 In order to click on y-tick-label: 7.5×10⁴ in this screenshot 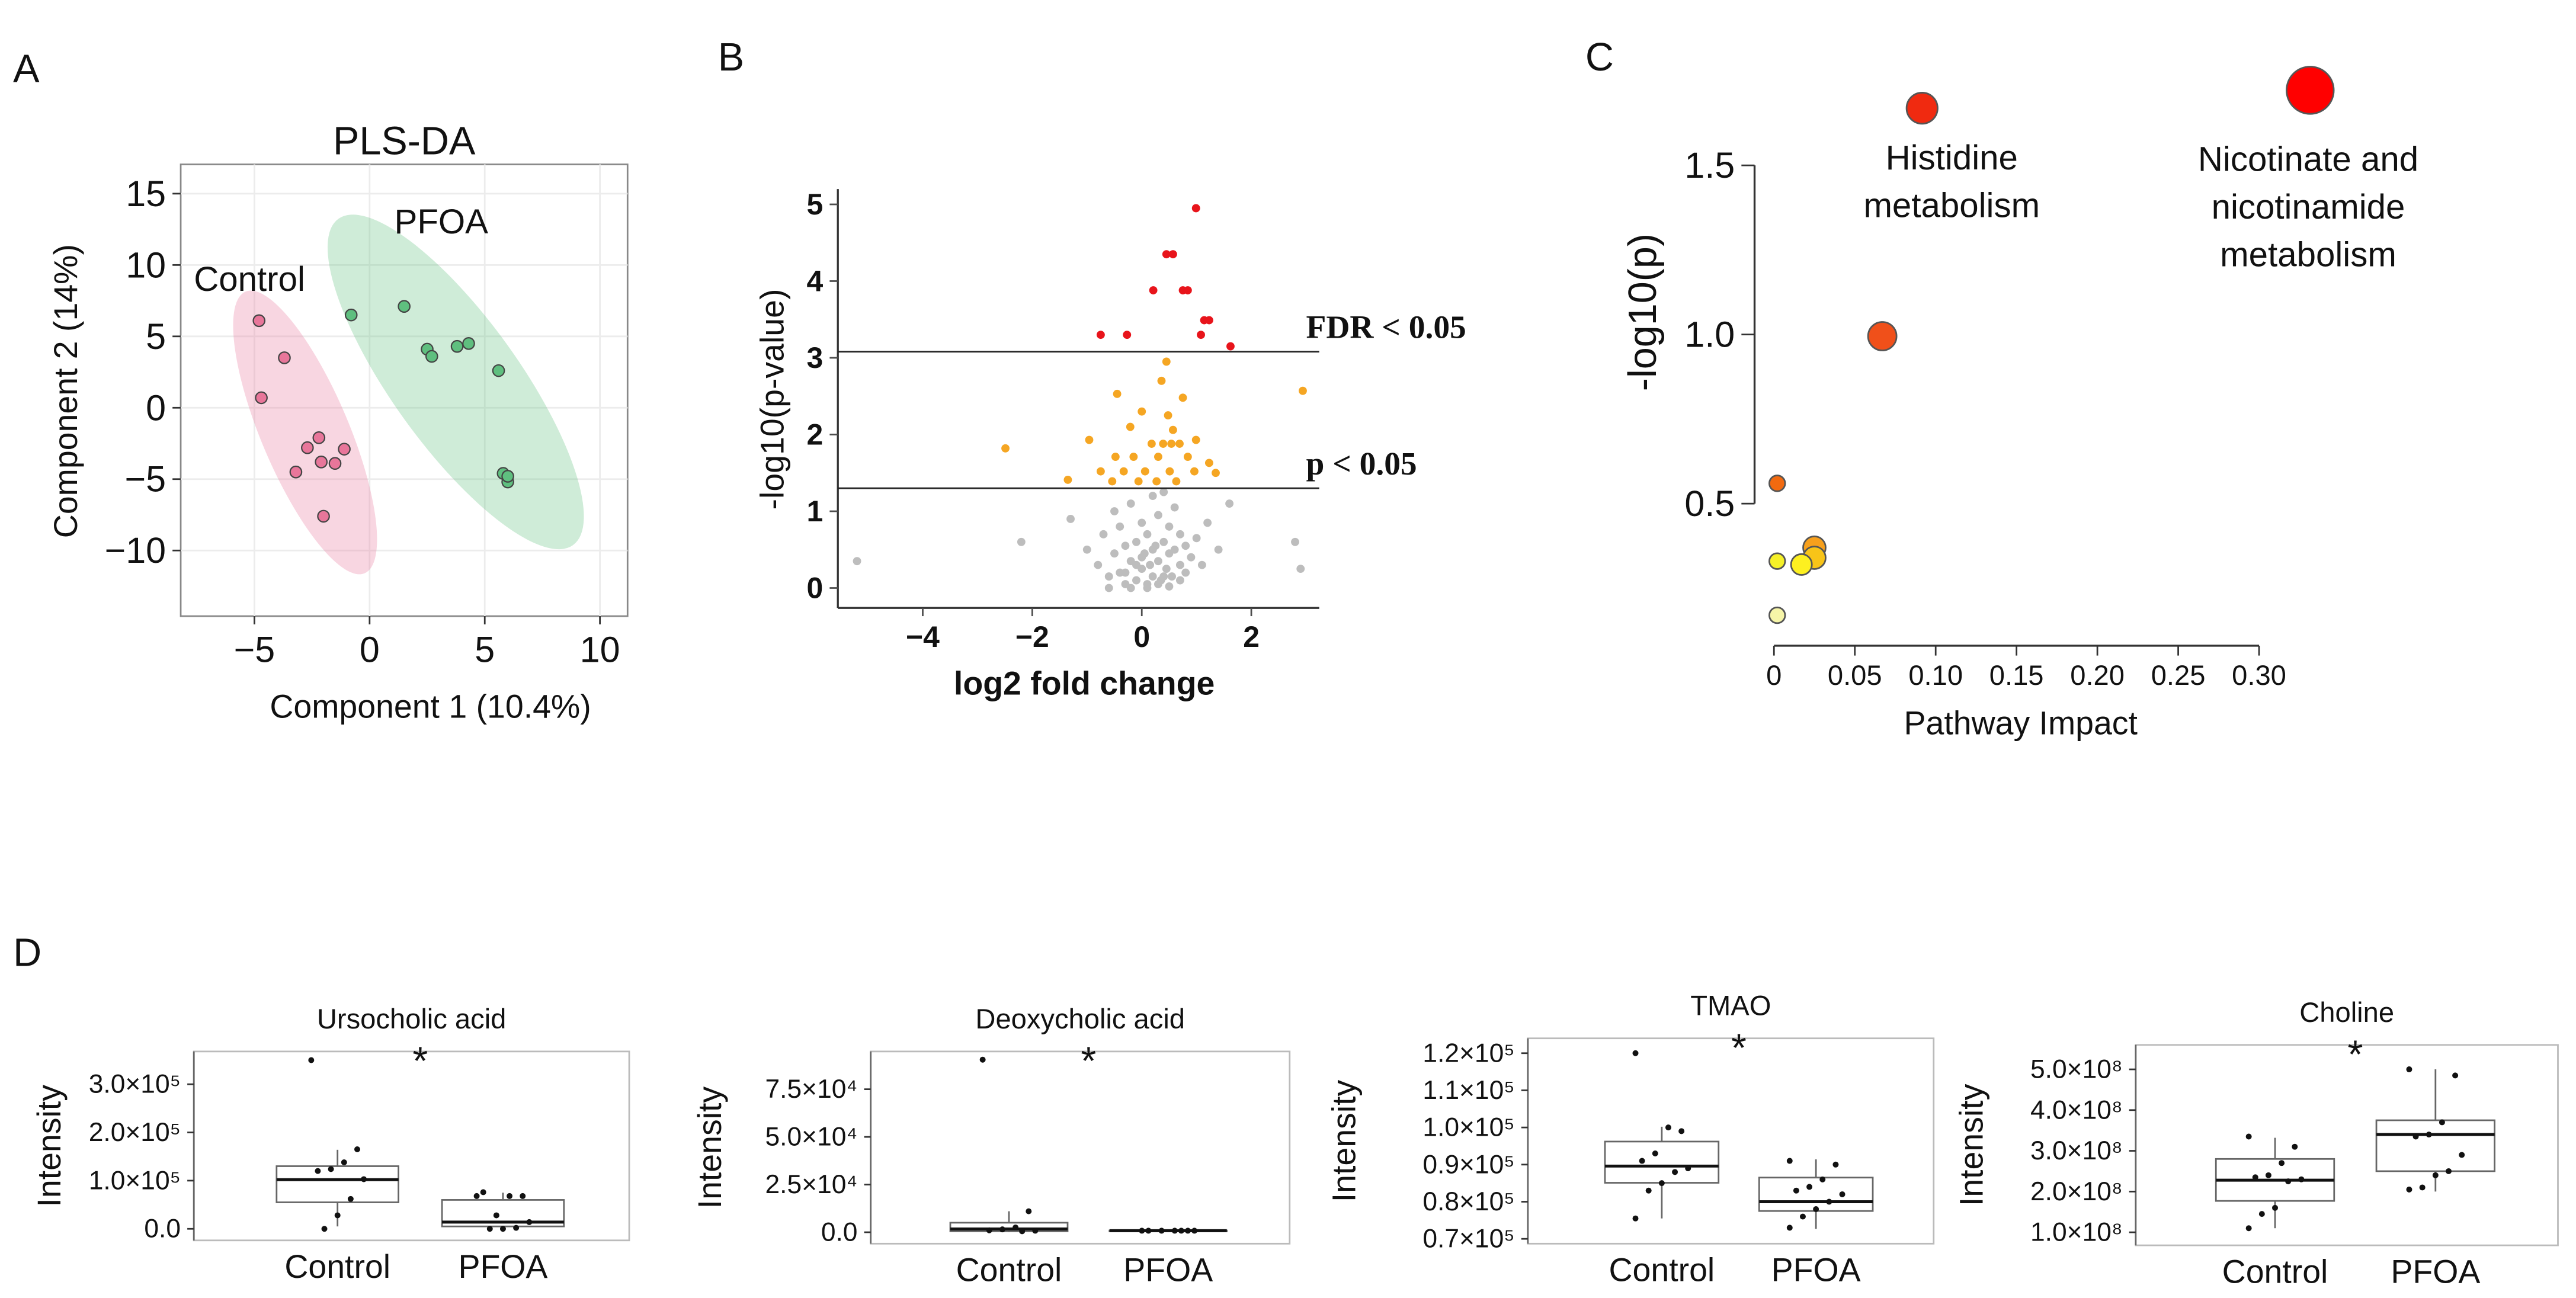, I will do `click(812, 1089)`.